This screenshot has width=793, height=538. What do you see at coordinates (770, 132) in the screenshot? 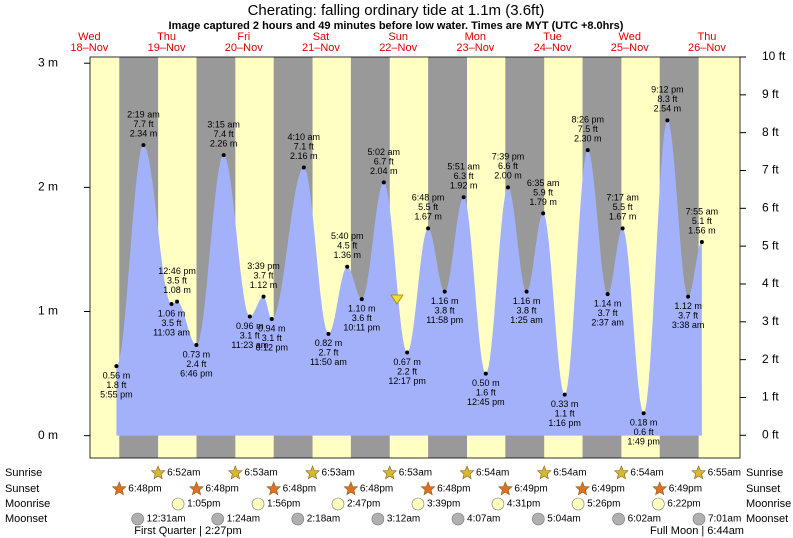
I see `y2-tick-label: 8 ft` at bounding box center [770, 132].